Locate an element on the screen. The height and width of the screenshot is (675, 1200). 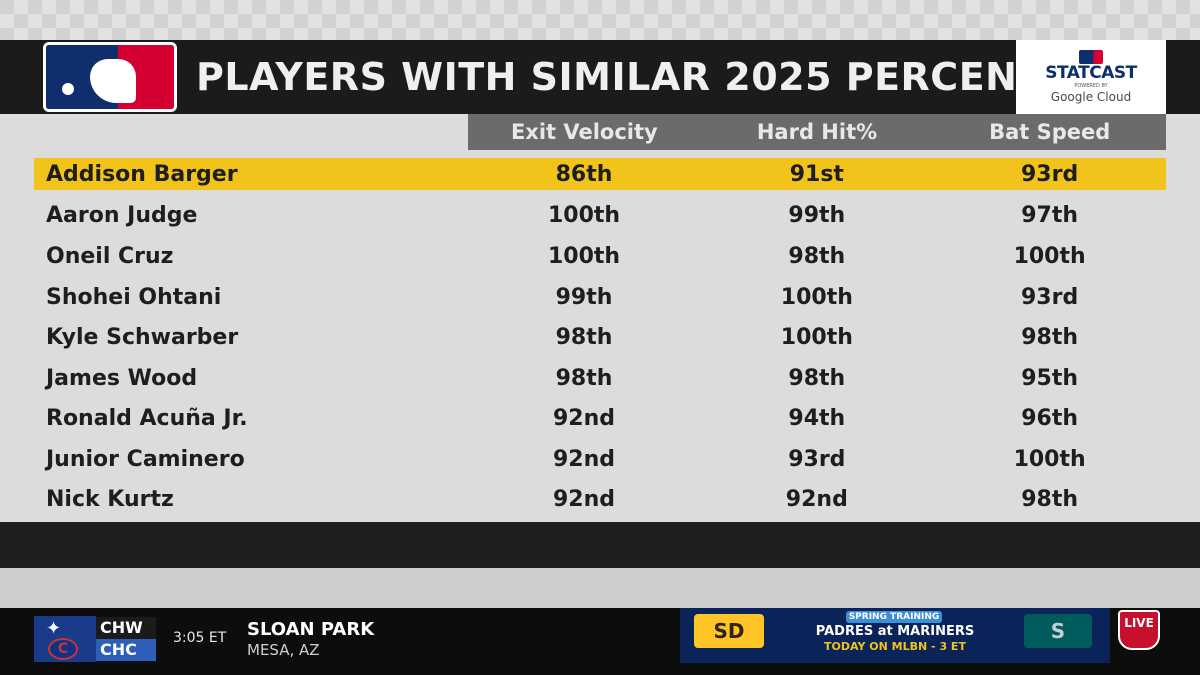
table-row-highlighted: Addison Barger 86th 91st 93rd is located at coordinates (600, 174).